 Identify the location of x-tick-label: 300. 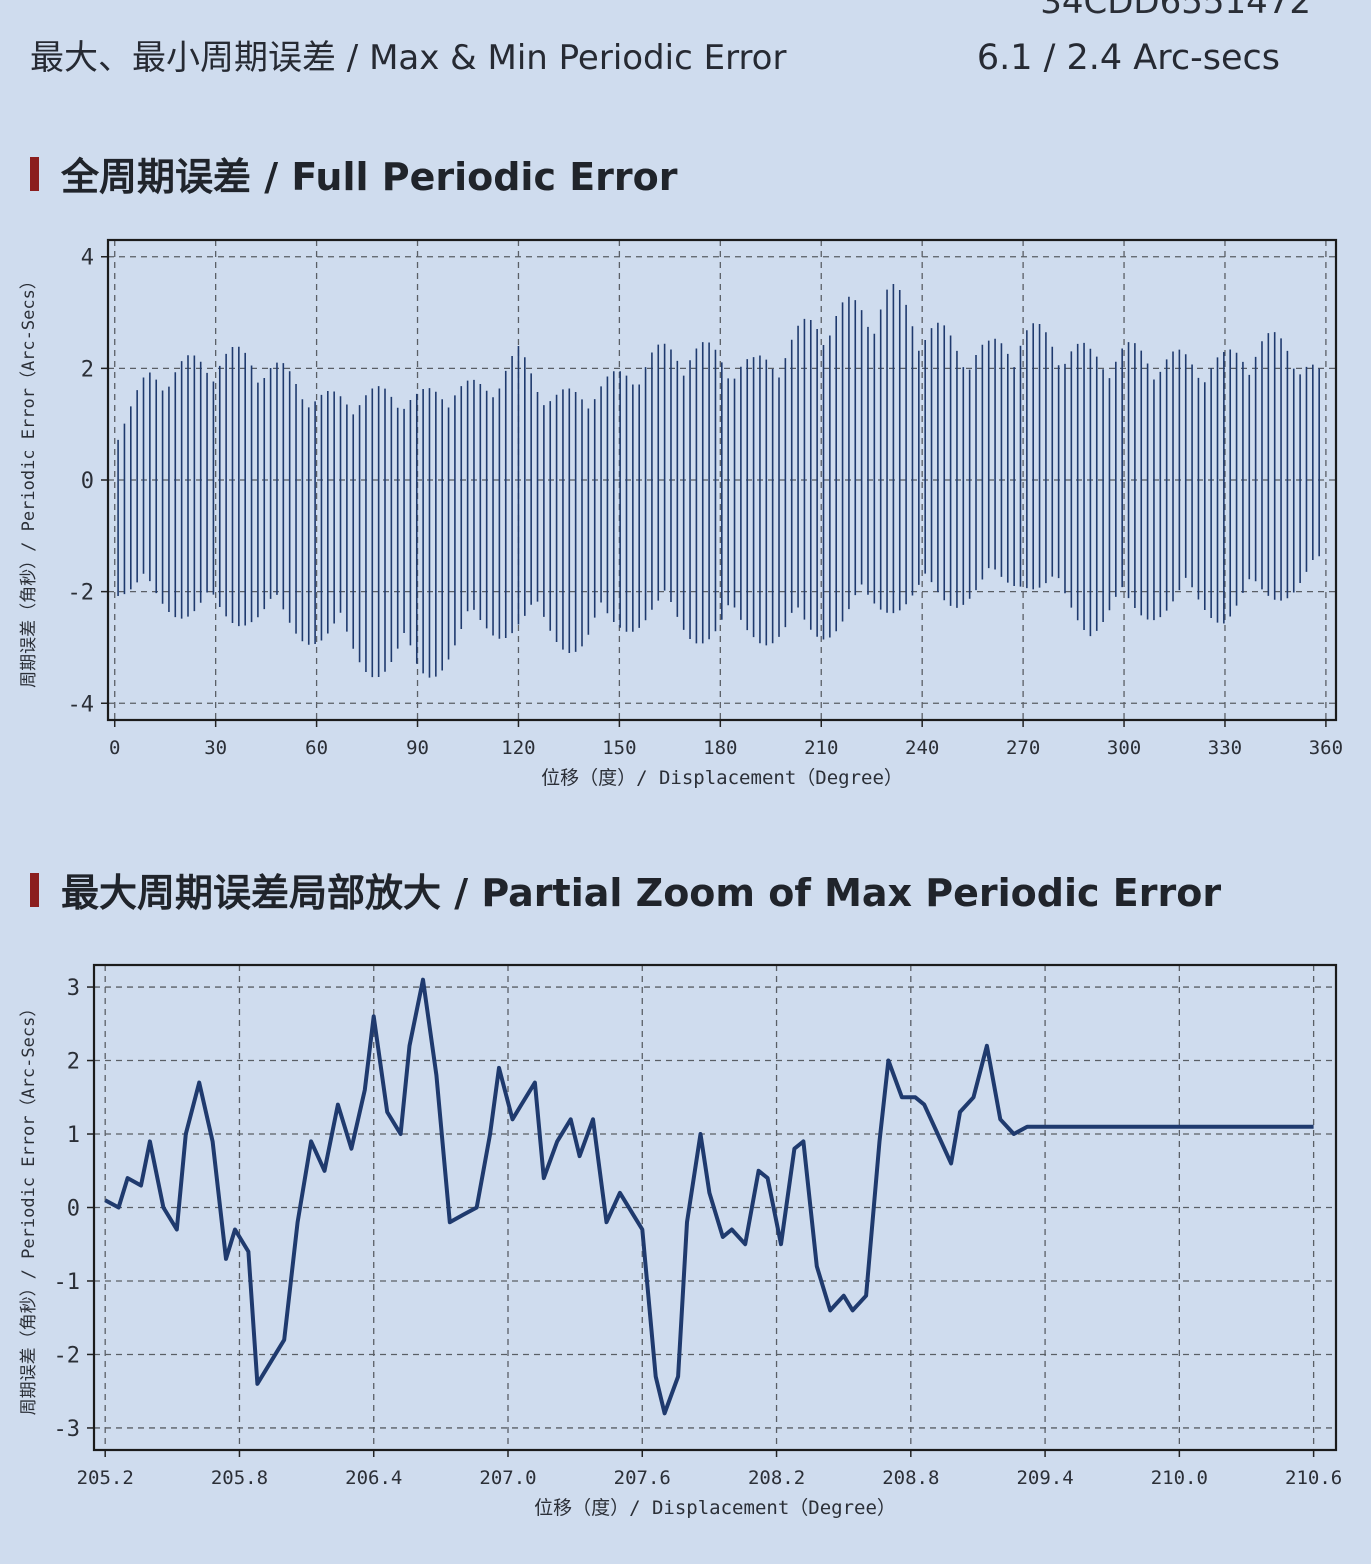
(1124, 748).